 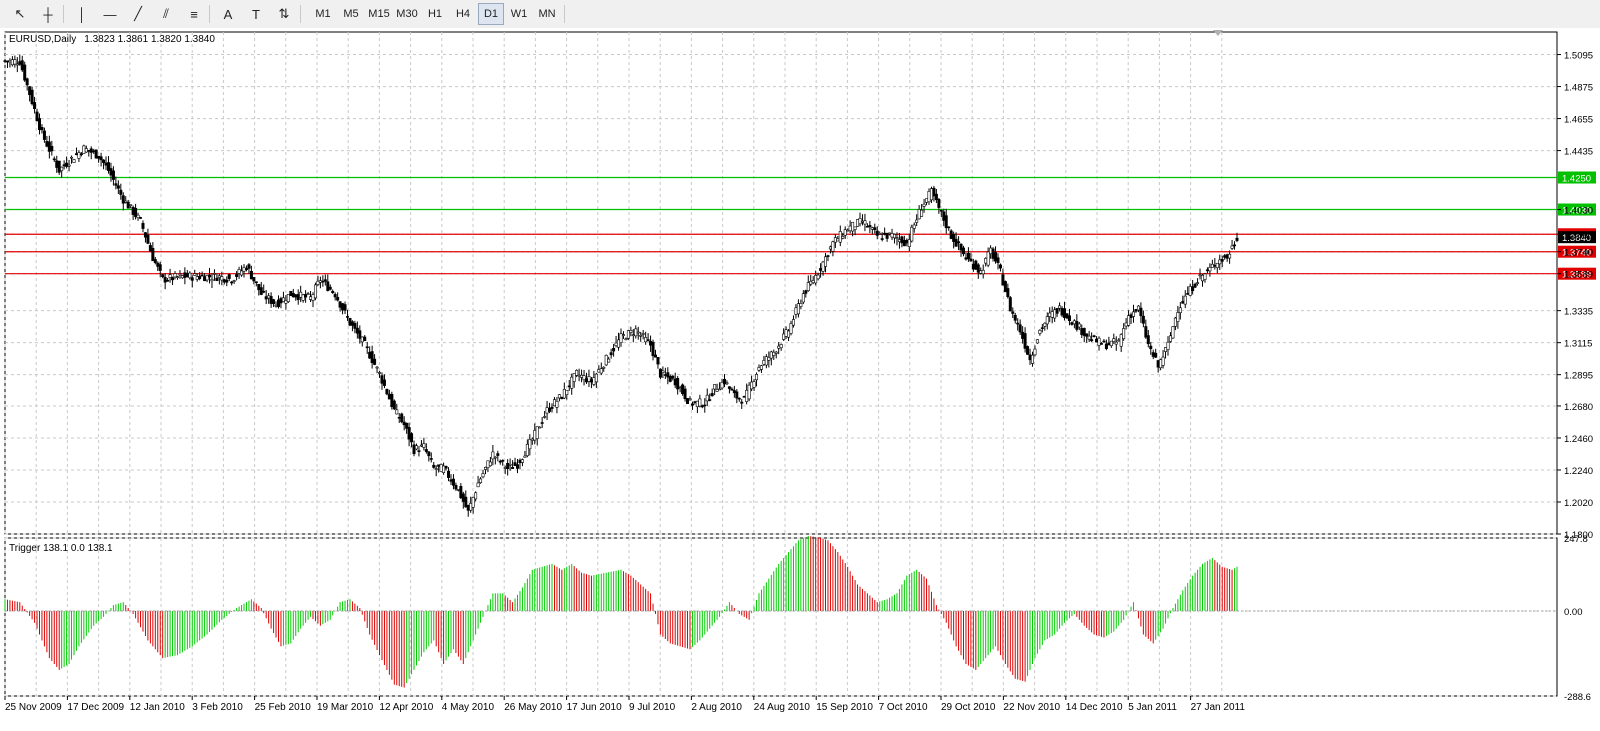 What do you see at coordinates (903, 707) in the screenshot?
I see `x-tick-label: 7 Oct 2010` at bounding box center [903, 707].